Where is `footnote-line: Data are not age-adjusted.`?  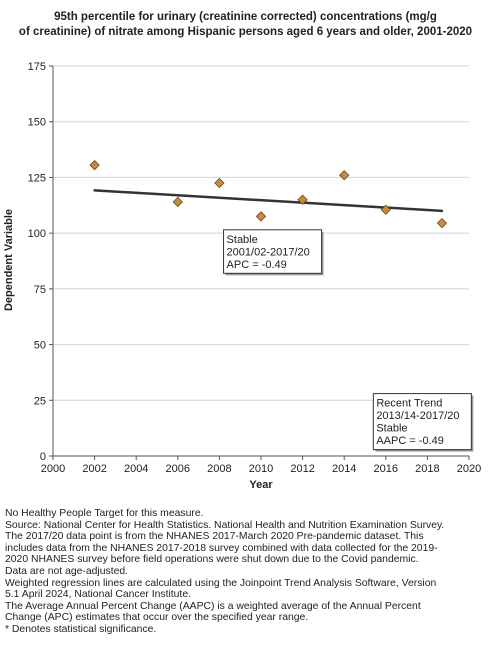 footnote-line: Data are not age-adjusted. is located at coordinates (67, 571).